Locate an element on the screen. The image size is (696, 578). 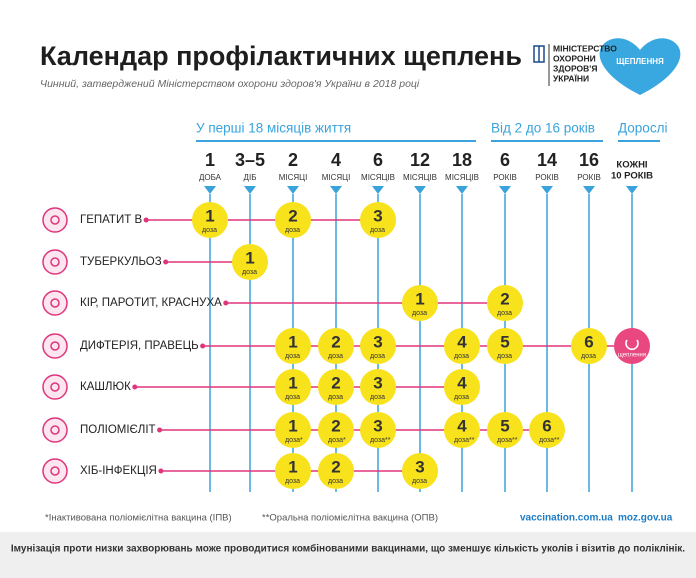
column-number: 6 is located at coordinates (378, 160).